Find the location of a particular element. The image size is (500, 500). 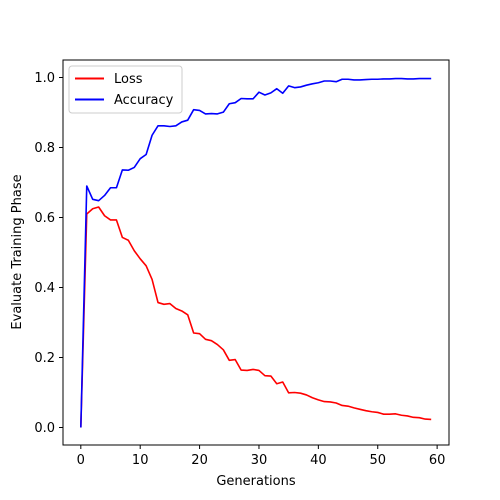

x-tick-label: 10 is located at coordinates (140, 460).